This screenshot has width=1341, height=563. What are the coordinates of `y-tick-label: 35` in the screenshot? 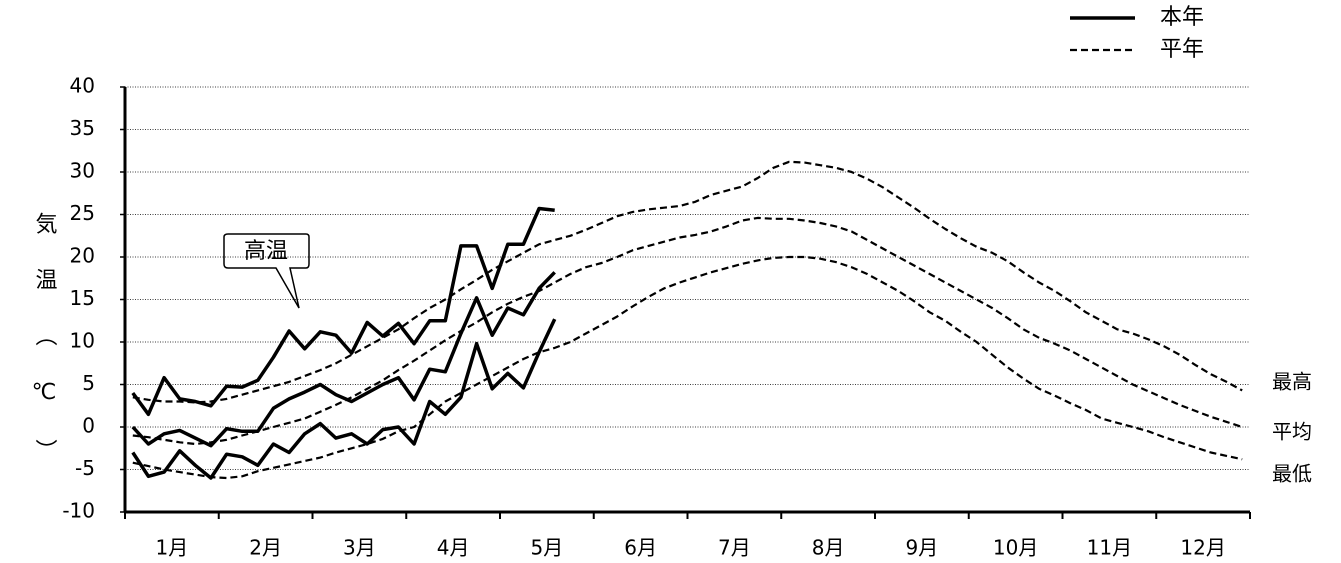 It's located at (82, 128).